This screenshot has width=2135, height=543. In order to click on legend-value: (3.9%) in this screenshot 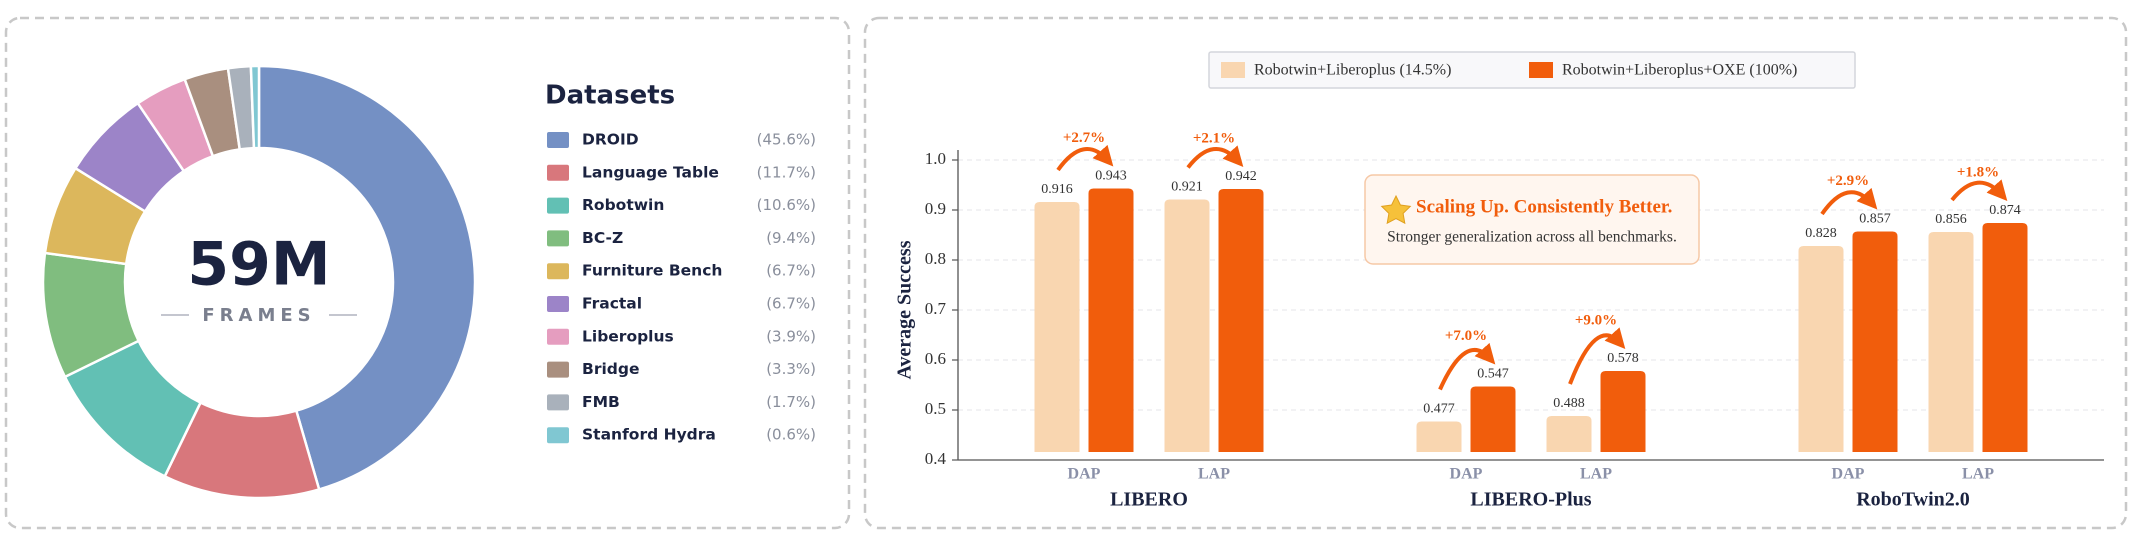, I will do `click(791, 336)`.